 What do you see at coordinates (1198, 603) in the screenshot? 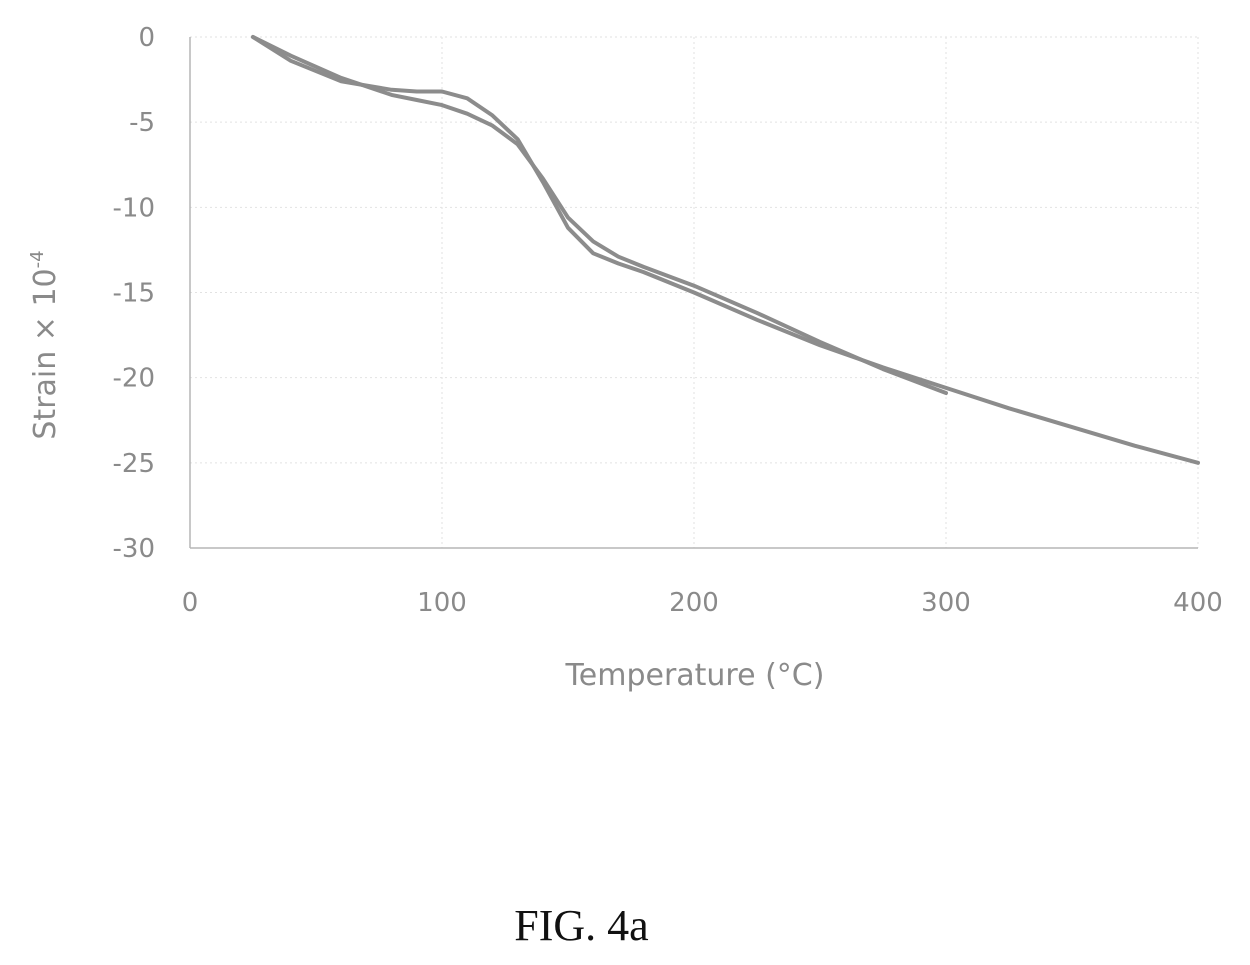
I see `x-tick-label: 400` at bounding box center [1198, 603].